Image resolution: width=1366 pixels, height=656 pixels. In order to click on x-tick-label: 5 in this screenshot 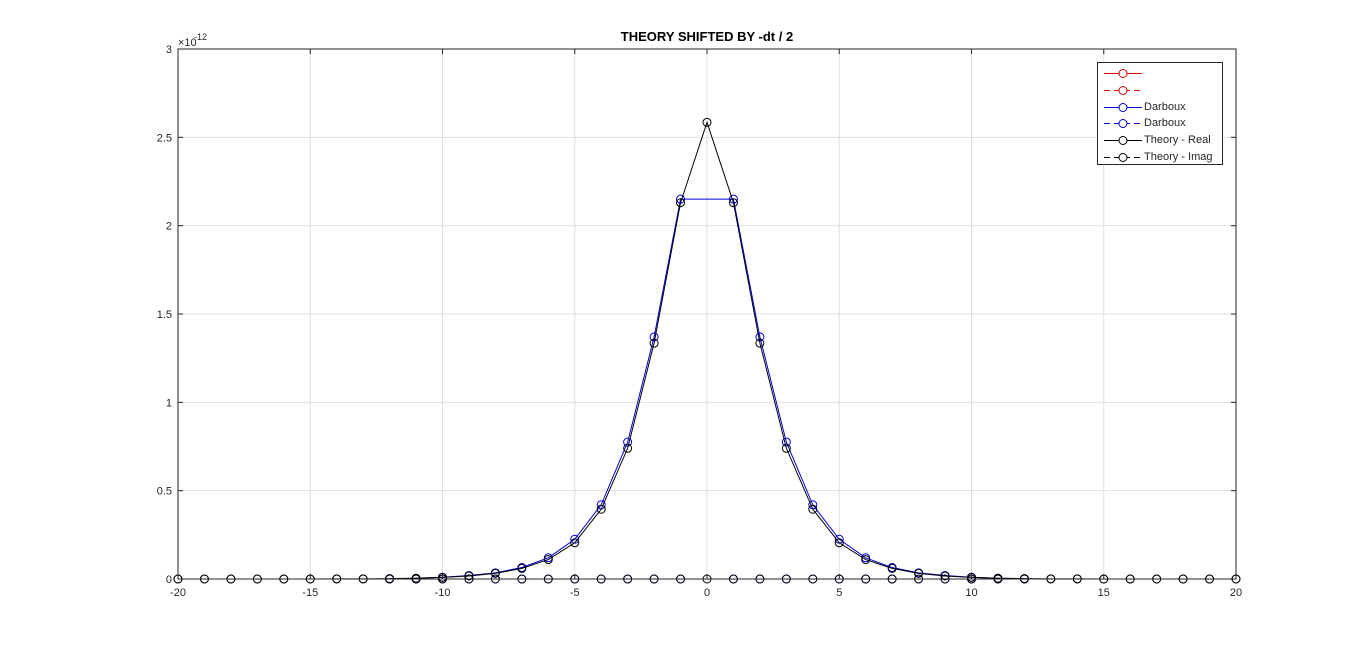, I will do `click(839, 593)`.